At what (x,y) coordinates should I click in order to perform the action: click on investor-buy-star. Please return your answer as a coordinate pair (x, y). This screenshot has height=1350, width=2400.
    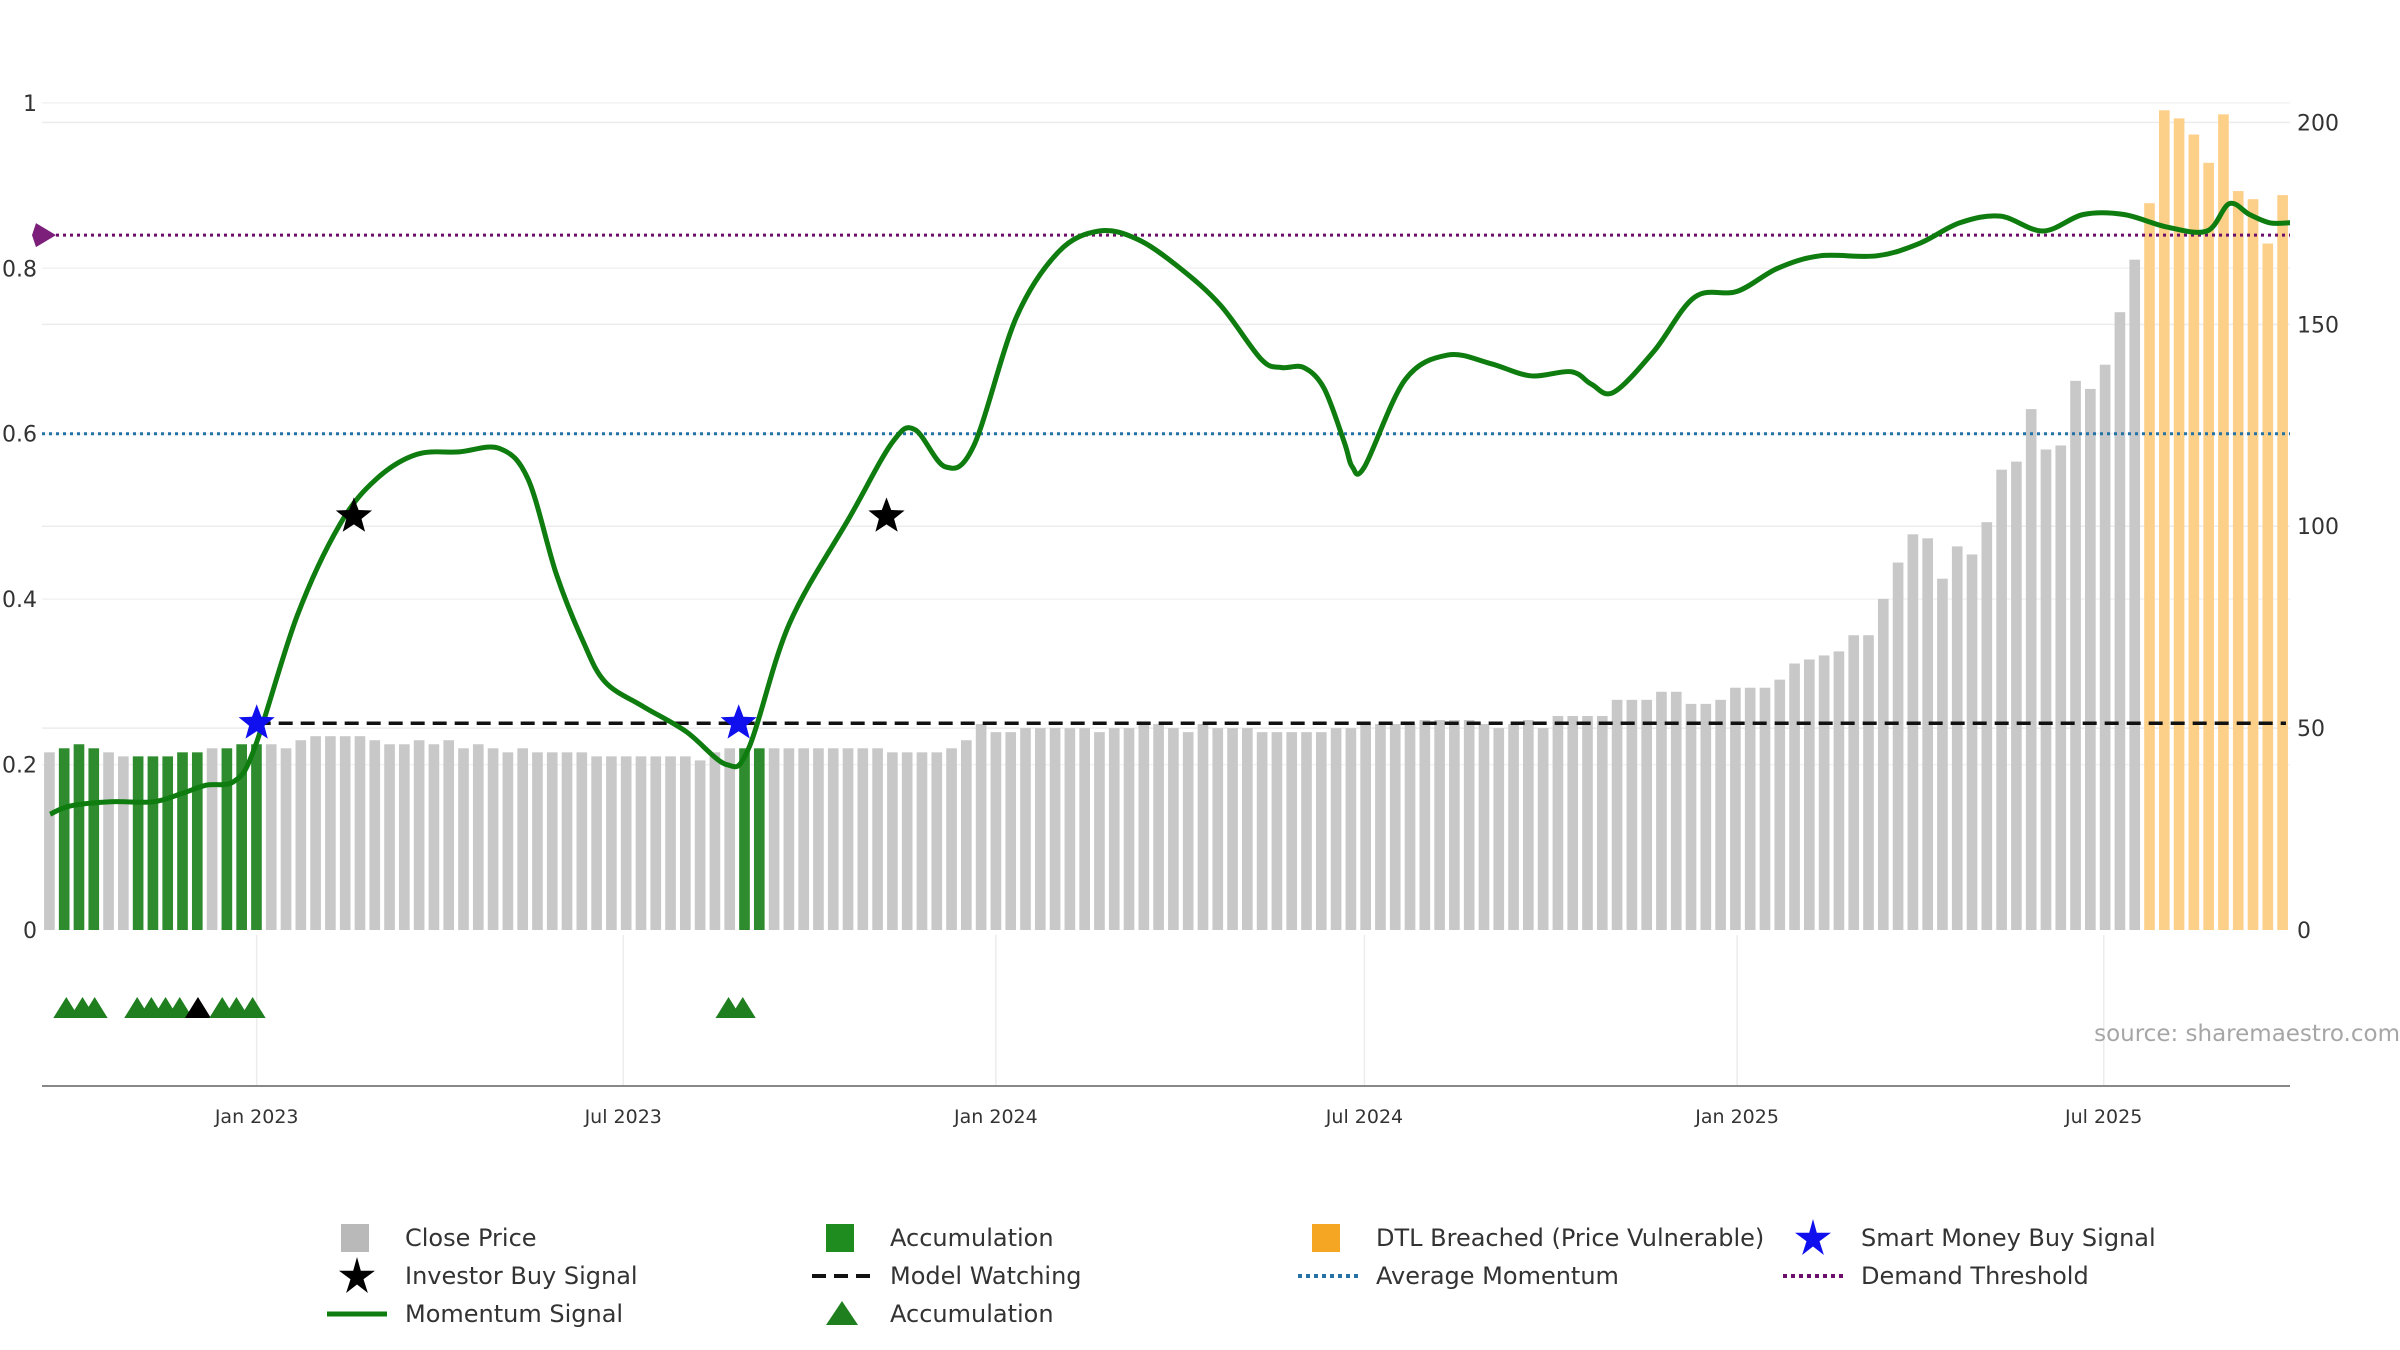
    Looking at the image, I should click on (353, 514).